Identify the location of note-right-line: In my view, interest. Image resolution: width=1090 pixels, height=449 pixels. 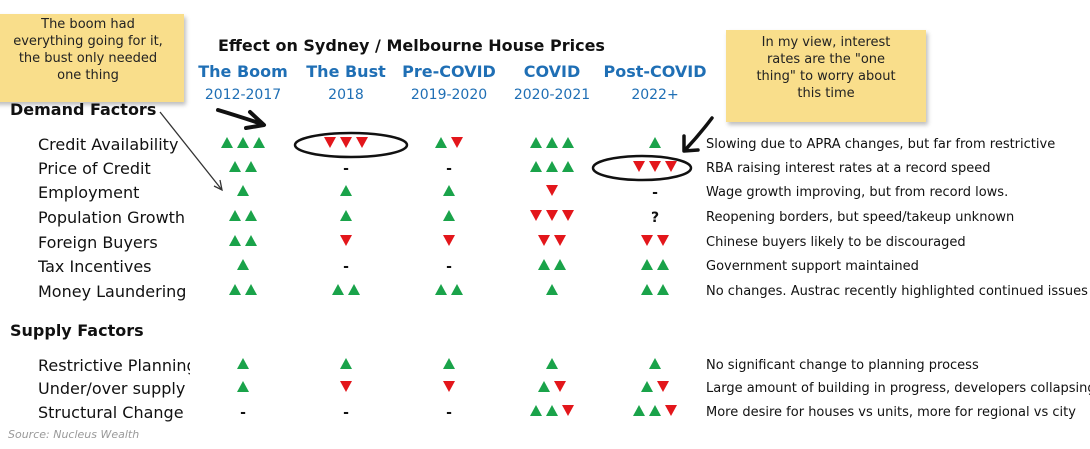
(826, 42).